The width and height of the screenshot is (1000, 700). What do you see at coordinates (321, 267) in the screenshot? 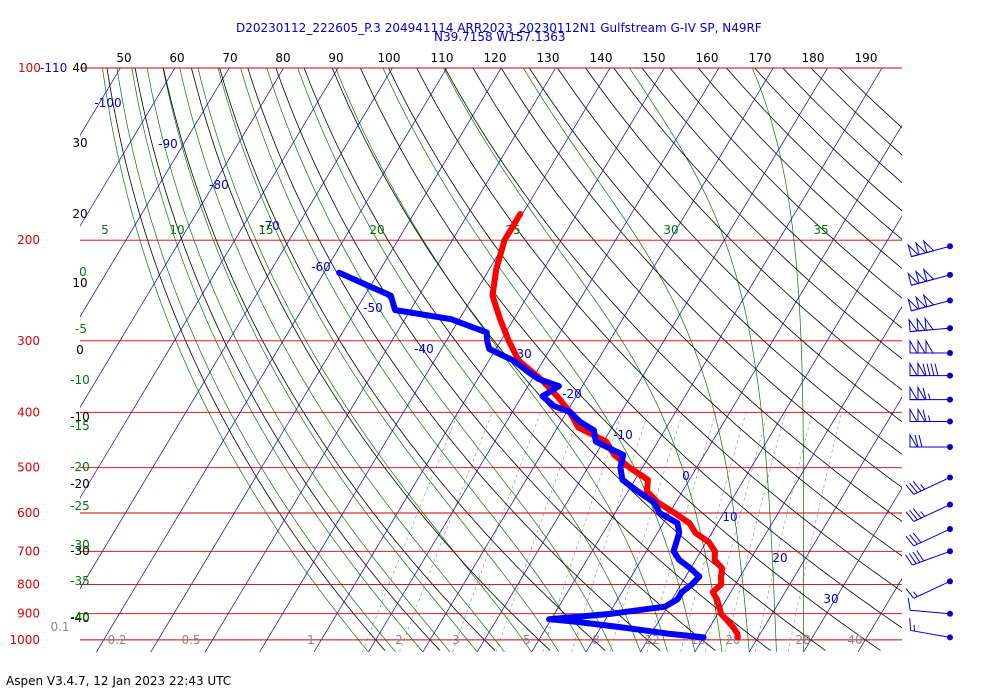
I see `isotherm-label: -60` at bounding box center [321, 267].